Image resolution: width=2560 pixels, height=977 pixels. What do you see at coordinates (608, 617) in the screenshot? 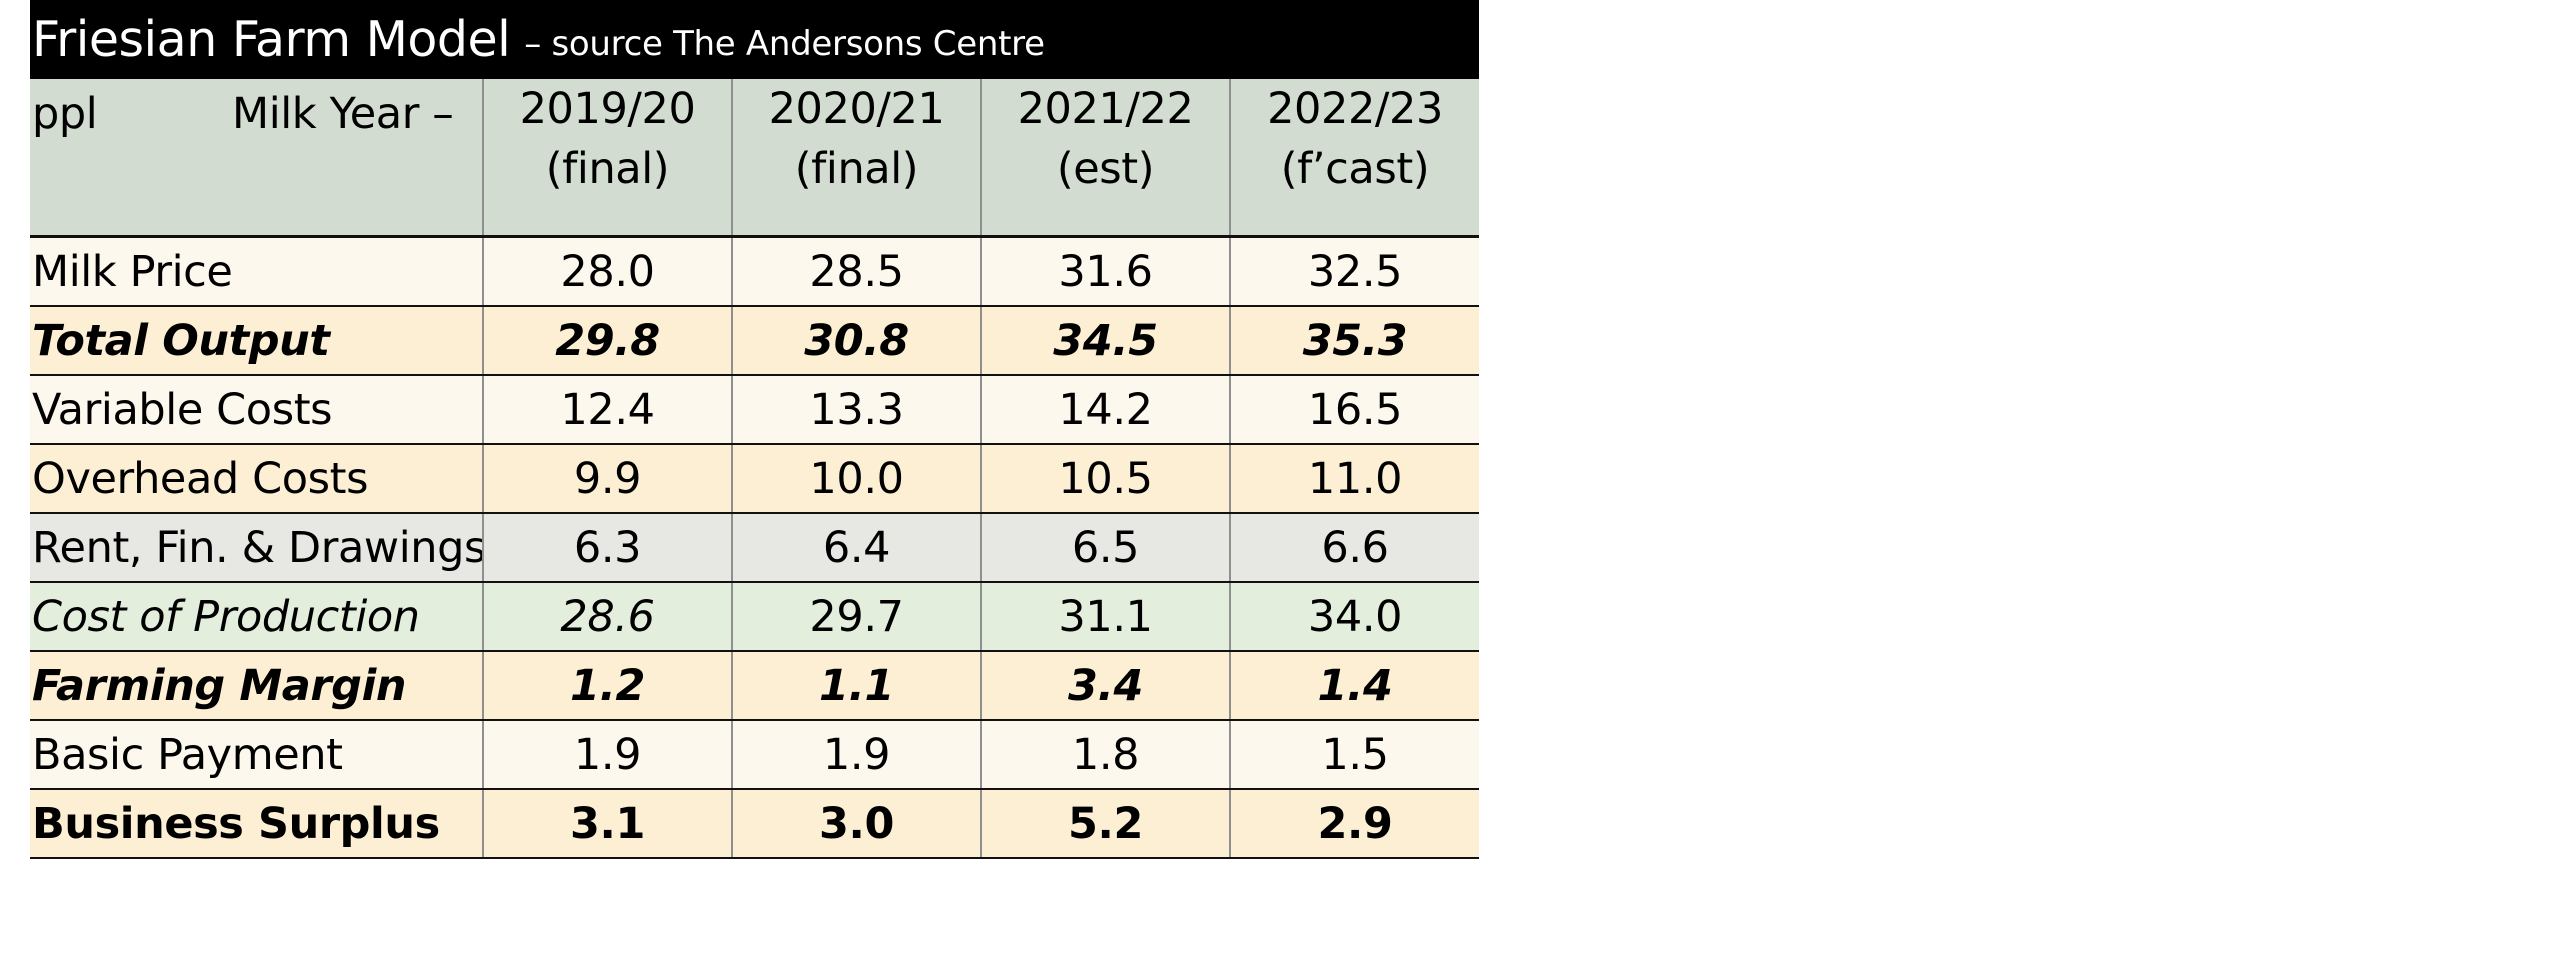
I see `value-cell: 28.6` at bounding box center [608, 617].